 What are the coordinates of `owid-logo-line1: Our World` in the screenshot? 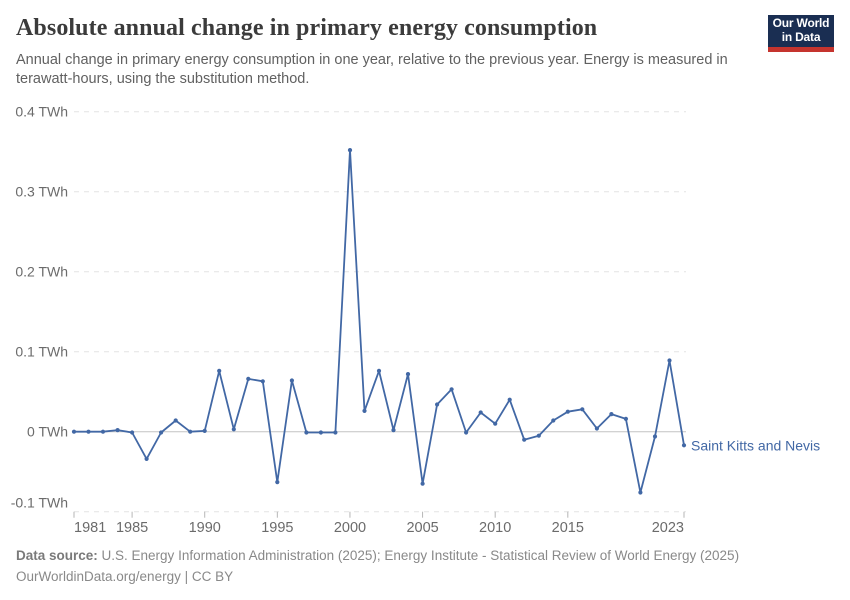 It's located at (801, 23).